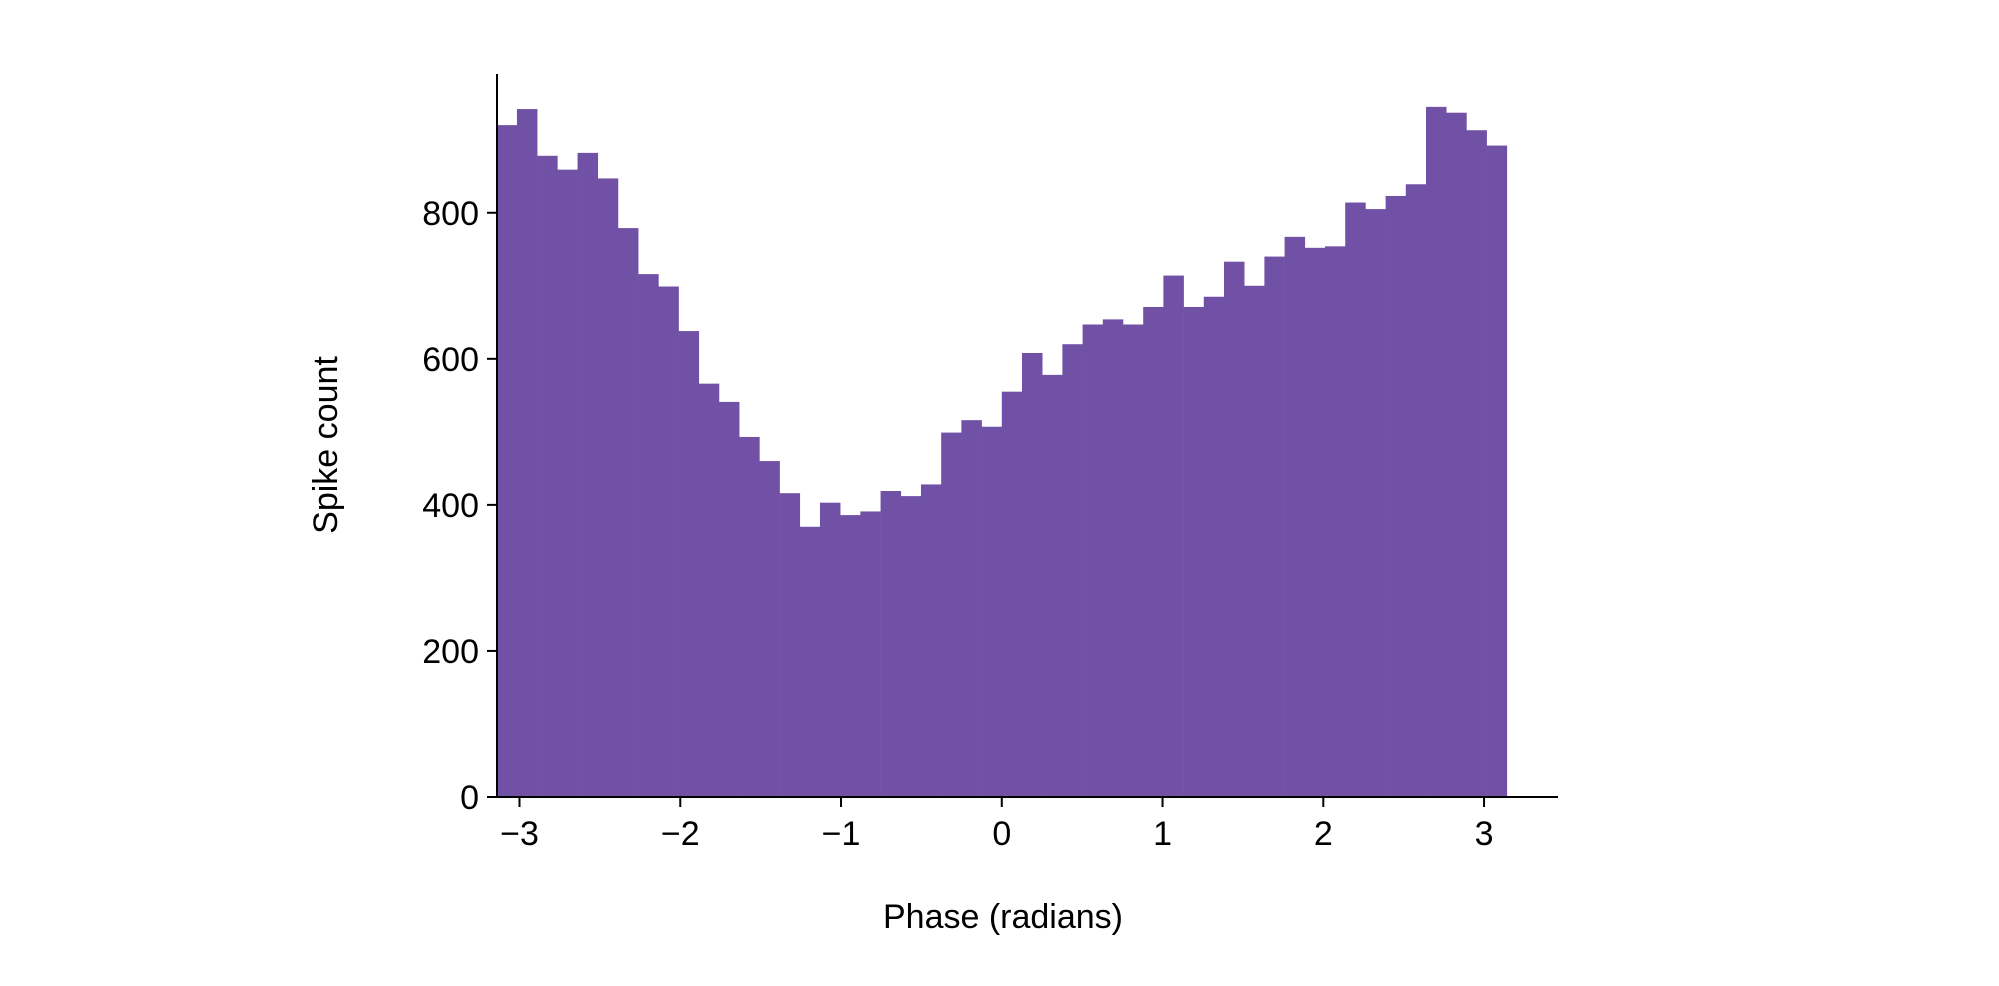  Describe the element at coordinates (519, 834) in the screenshot. I see `x-tick-label: −3` at that location.